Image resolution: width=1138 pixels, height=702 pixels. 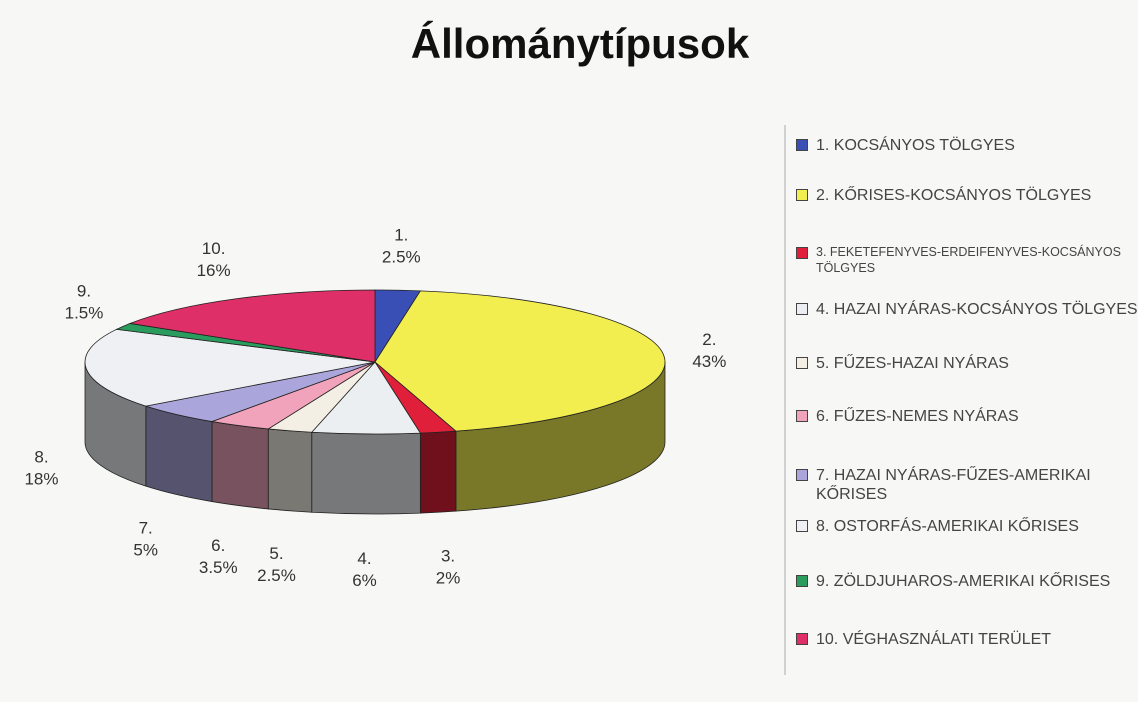 I want to click on slice-number: 1., so click(x=401, y=234).